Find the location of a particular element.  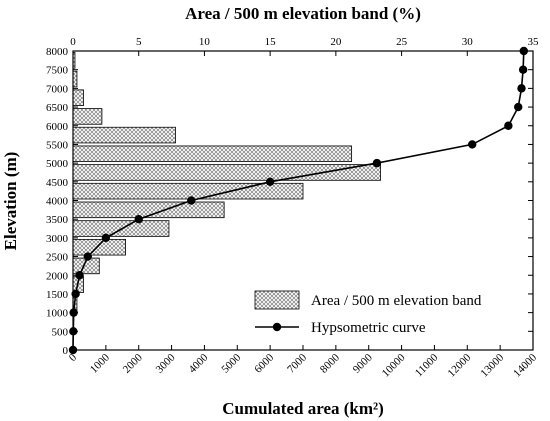

y-tick-label-2000: 2000 is located at coordinates (57, 276).